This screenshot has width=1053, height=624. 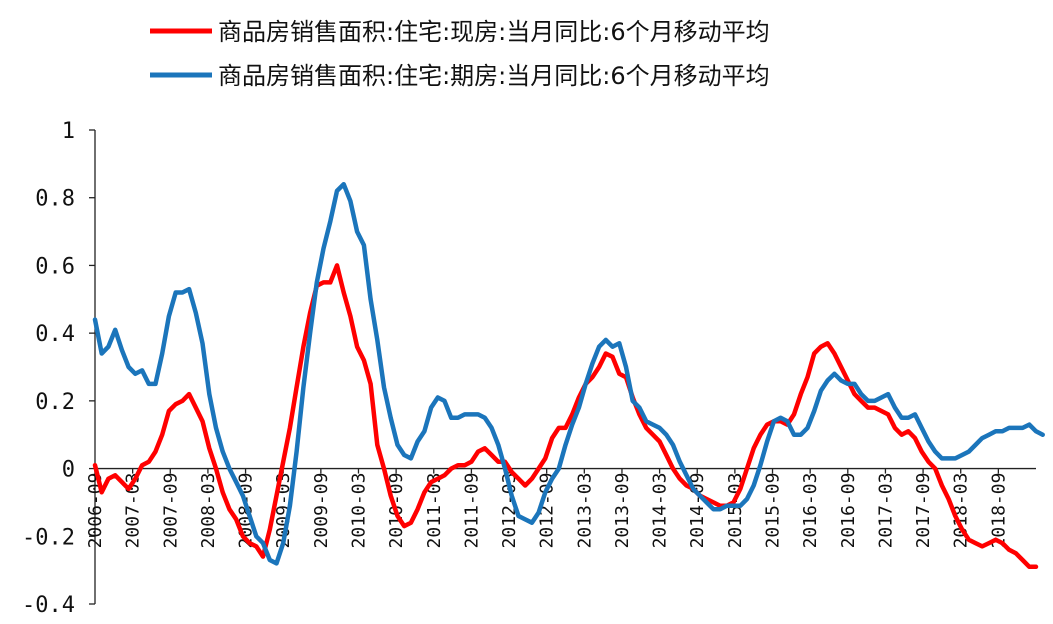 What do you see at coordinates (584, 511) in the screenshot?
I see `x-tick-label: 2013-03` at bounding box center [584, 511].